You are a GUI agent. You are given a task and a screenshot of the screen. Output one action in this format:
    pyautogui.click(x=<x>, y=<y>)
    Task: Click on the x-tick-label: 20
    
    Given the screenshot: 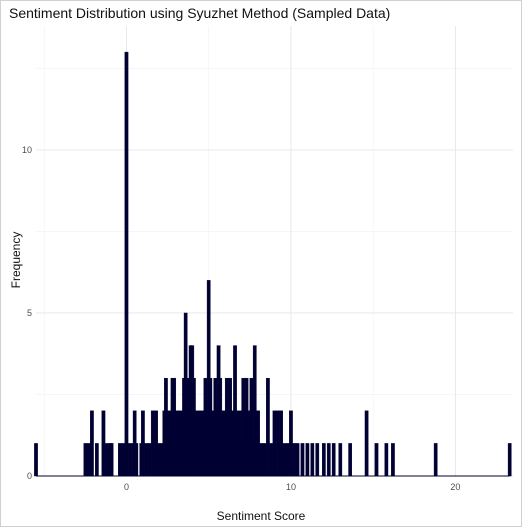 What is the action you would take?
    pyautogui.click(x=455, y=487)
    